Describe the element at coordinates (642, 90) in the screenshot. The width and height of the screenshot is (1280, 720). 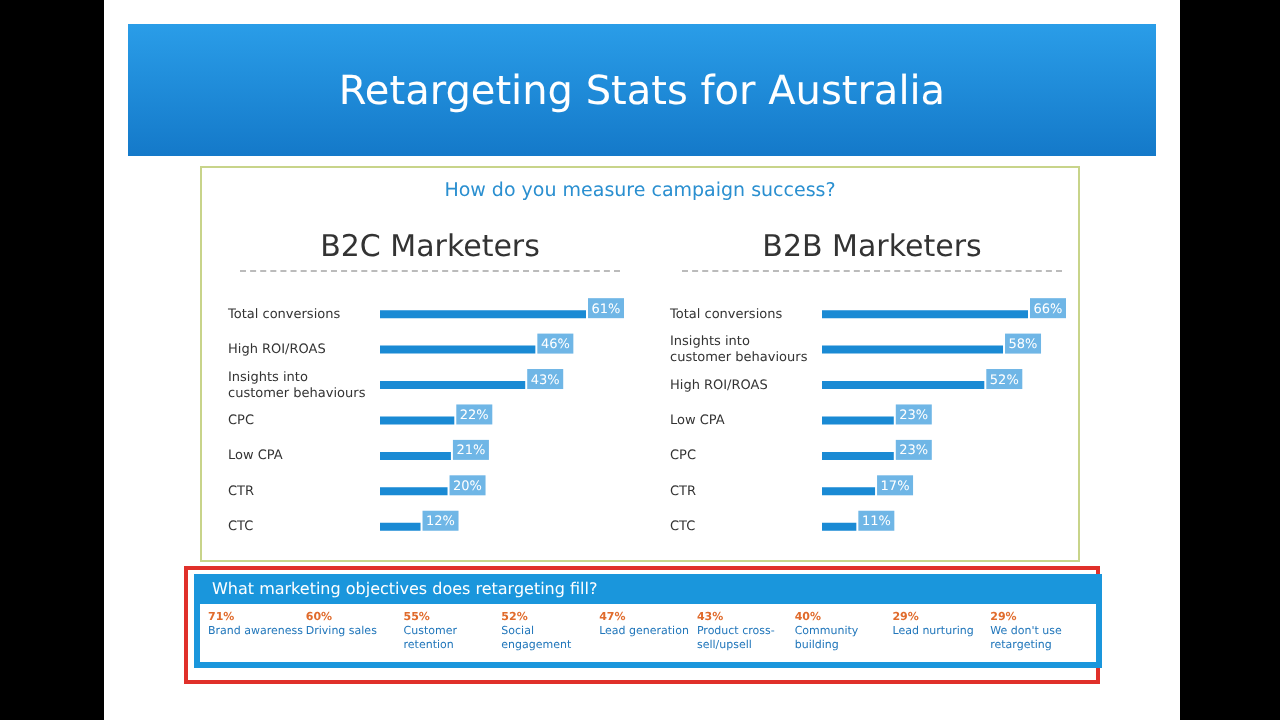
I see `chart-title: Retargeting Stats for Australia` at that location.